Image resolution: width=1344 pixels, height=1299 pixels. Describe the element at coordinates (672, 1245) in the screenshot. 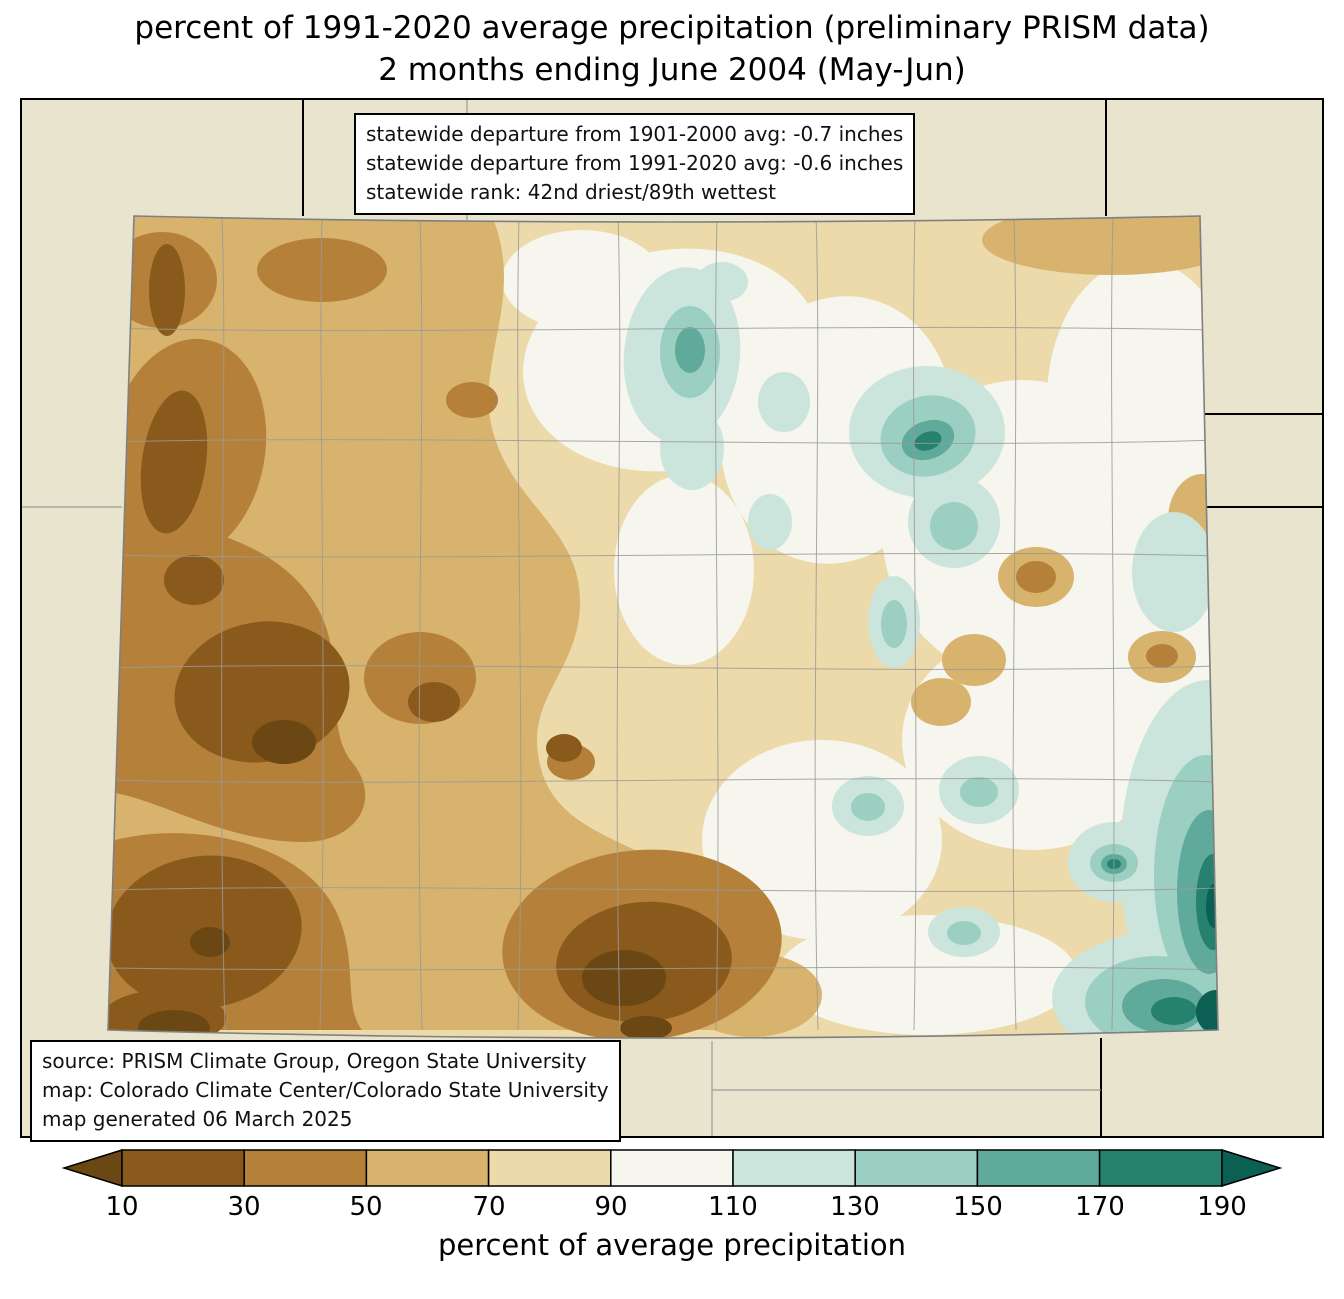

I see `colorbar-axis-label: percent of average precipitation` at that location.